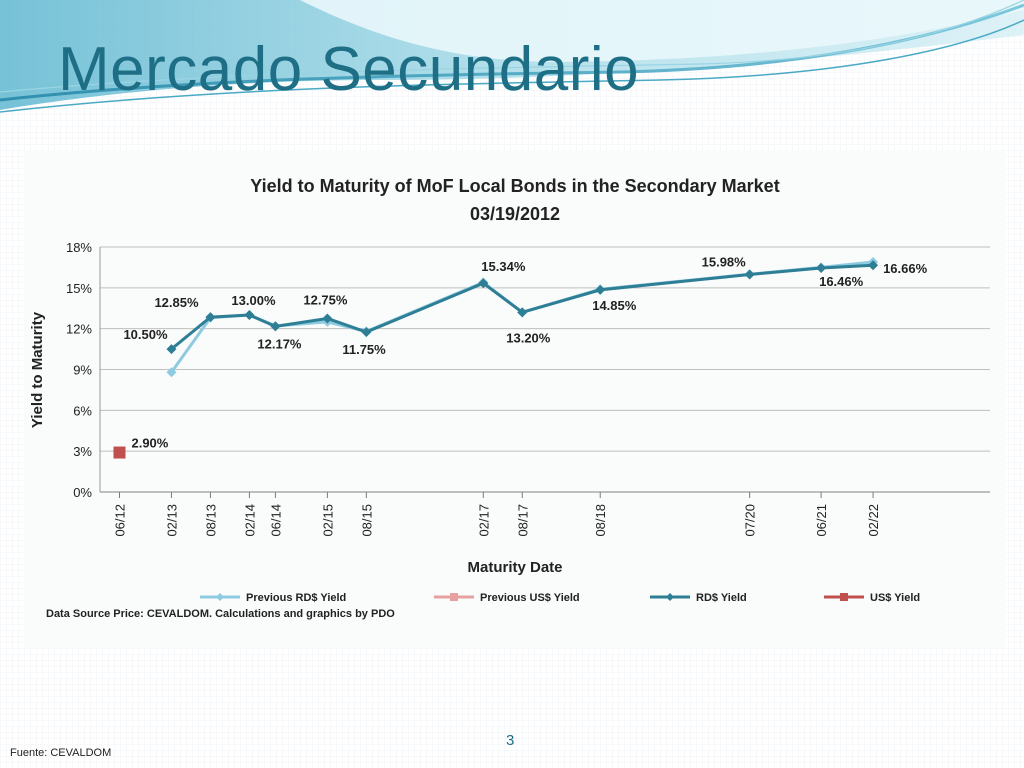 This screenshot has width=1024, height=768. What do you see at coordinates (119, 452) in the screenshot?
I see `us-yield-point` at bounding box center [119, 452].